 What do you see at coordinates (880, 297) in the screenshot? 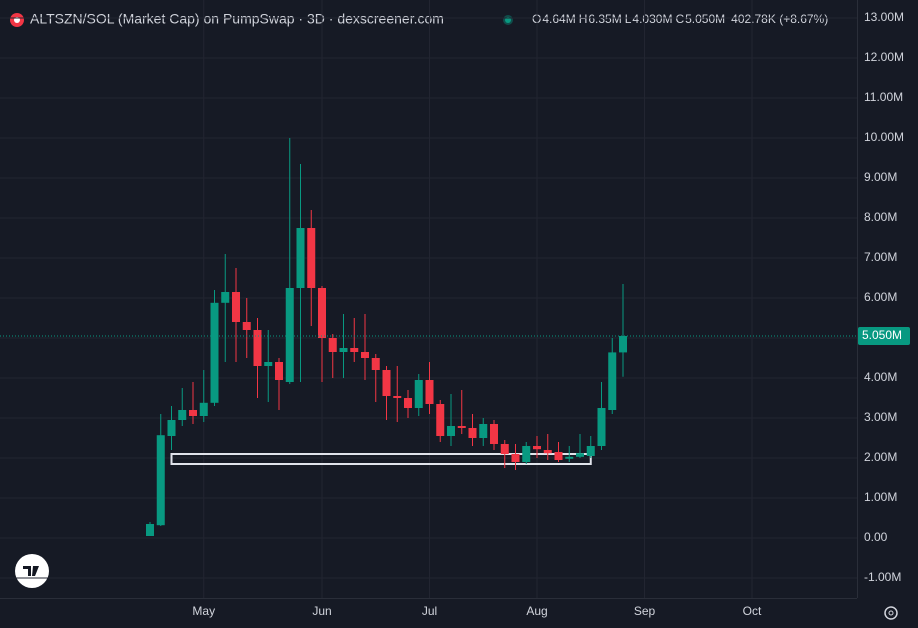
I see `y-tick-label: 6.00M` at bounding box center [880, 297].